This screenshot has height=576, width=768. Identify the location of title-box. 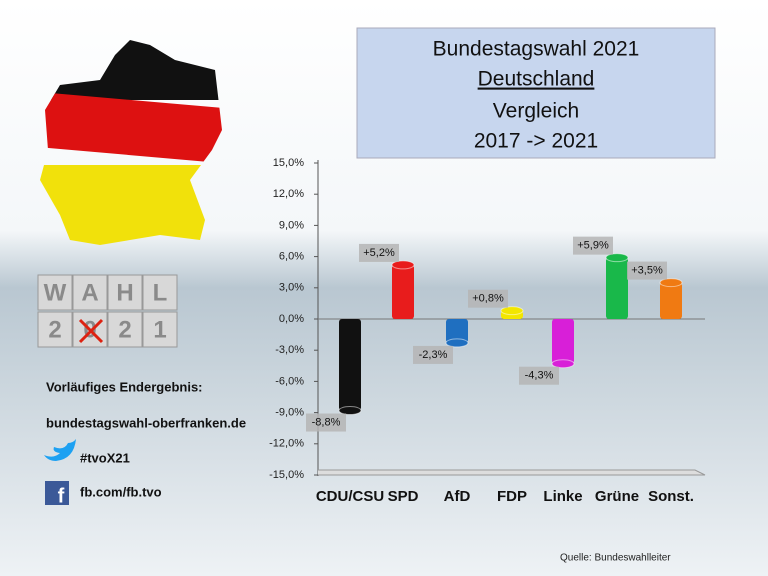
(536, 93).